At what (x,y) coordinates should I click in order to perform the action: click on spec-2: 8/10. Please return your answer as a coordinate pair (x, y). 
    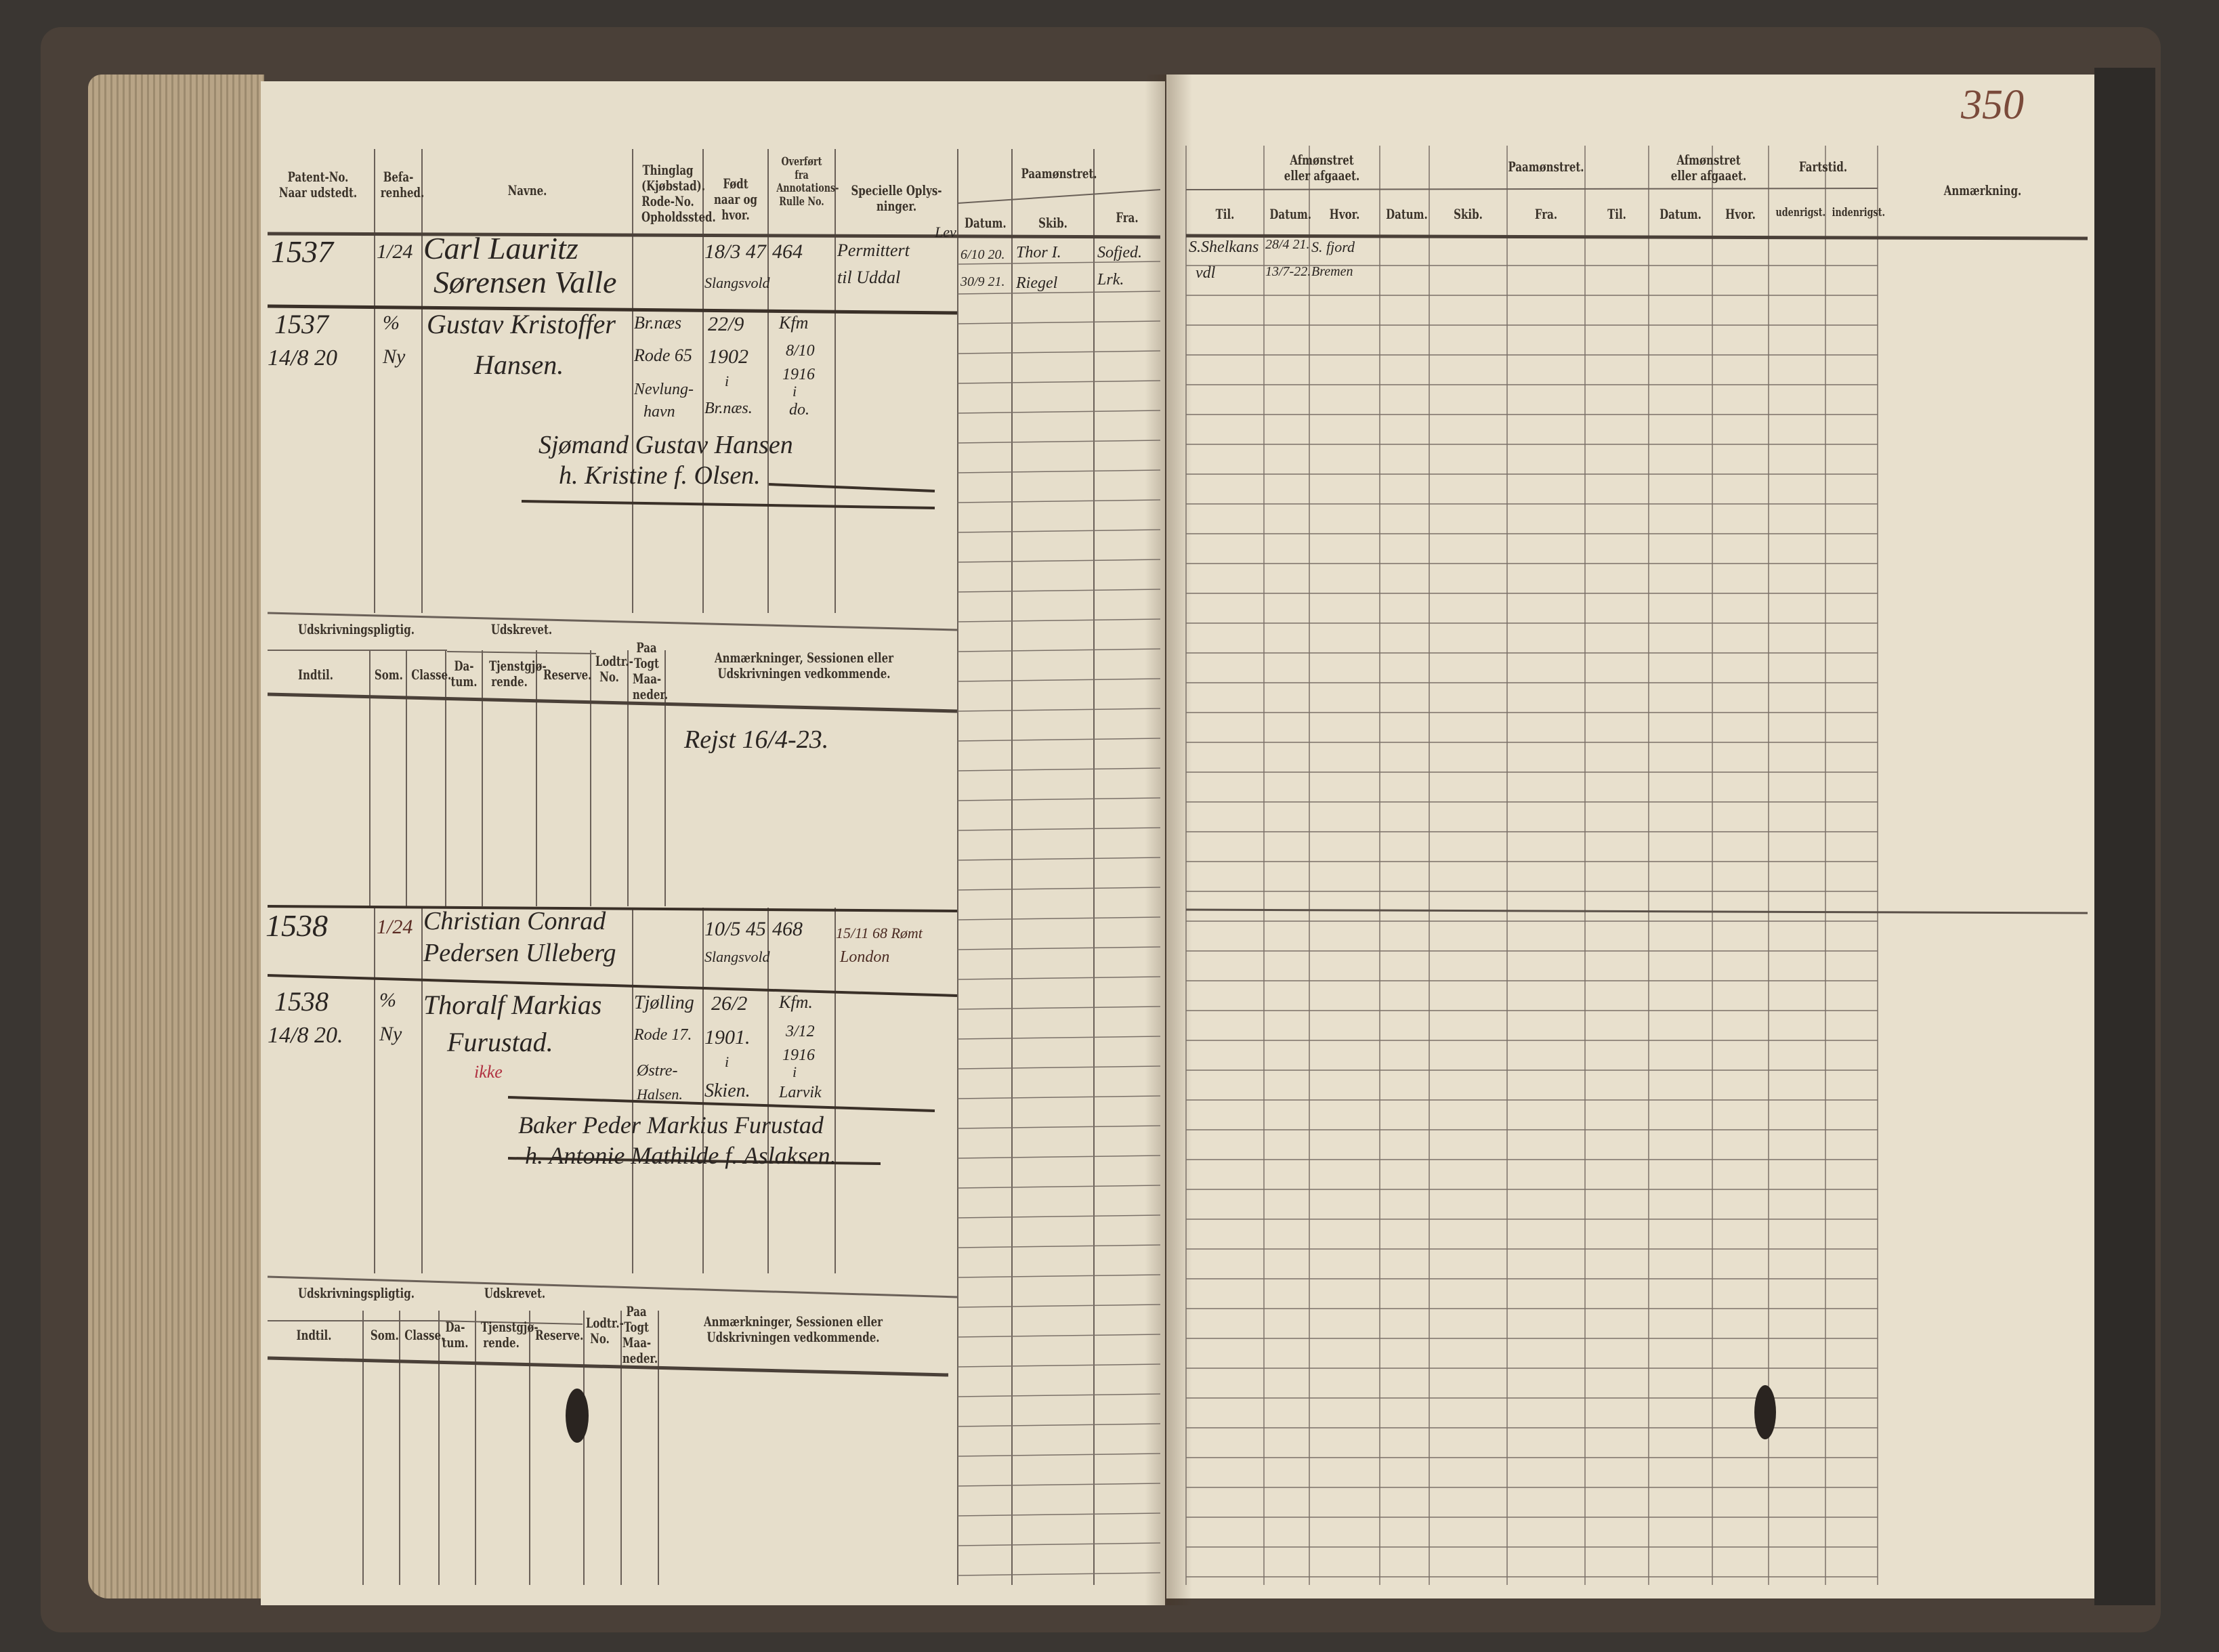
    Looking at the image, I should click on (800, 351).